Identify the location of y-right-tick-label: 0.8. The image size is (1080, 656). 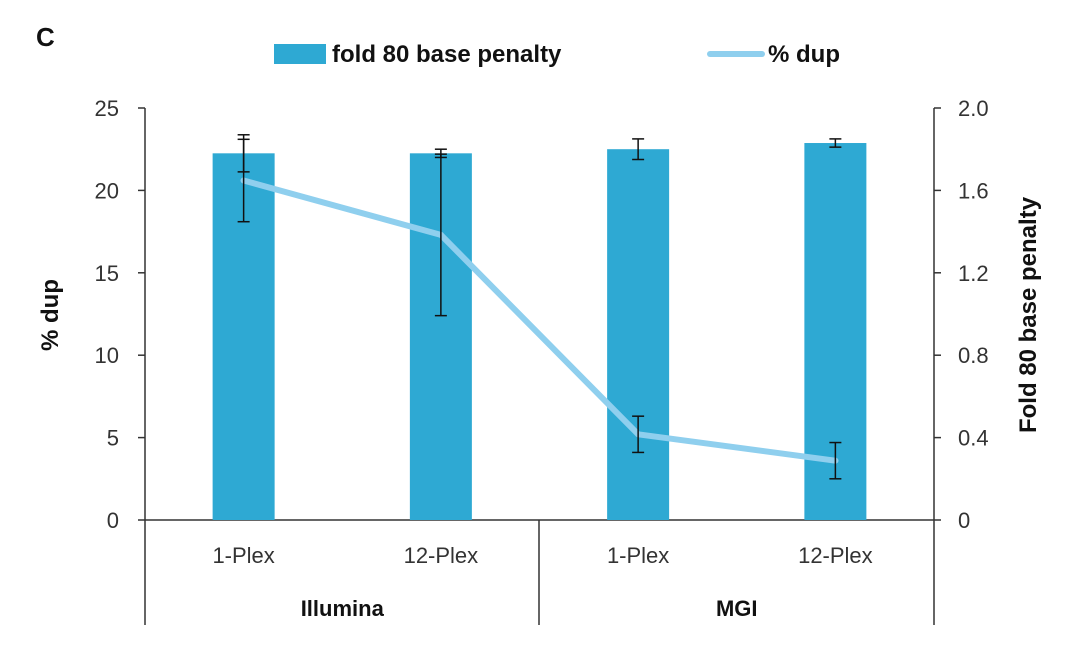
(973, 355).